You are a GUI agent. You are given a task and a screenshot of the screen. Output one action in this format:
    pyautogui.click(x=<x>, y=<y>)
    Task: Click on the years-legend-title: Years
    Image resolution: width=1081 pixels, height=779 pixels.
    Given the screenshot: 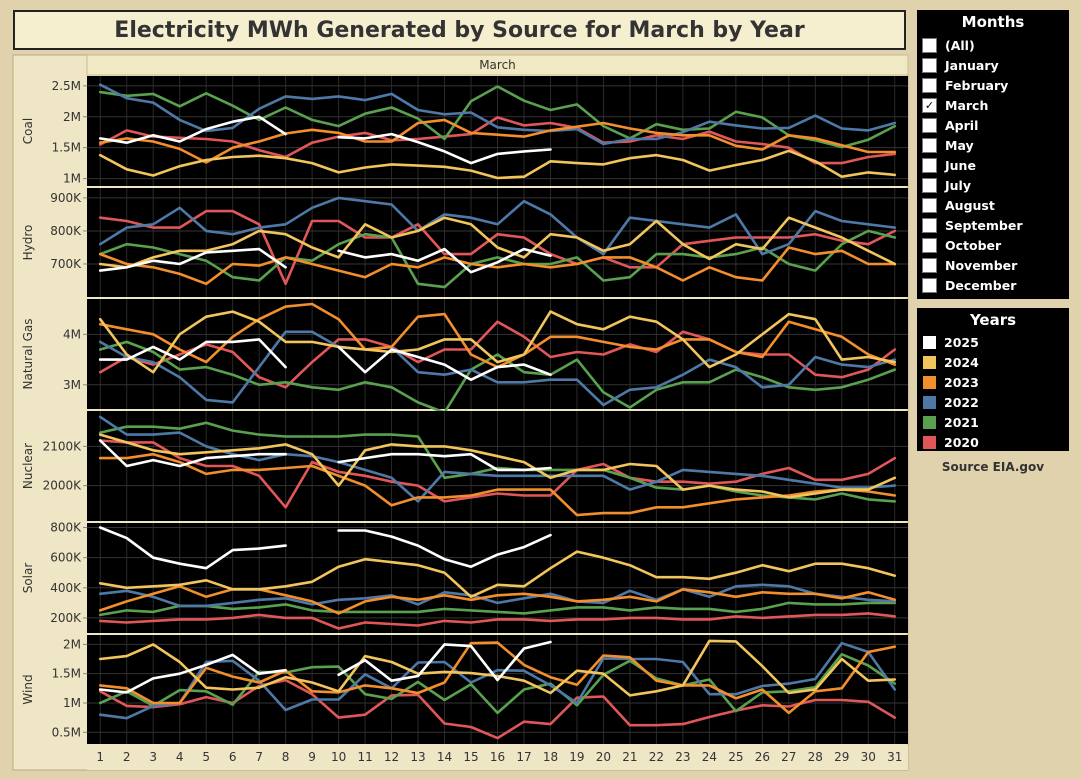 What is the action you would take?
    pyautogui.click(x=993, y=320)
    